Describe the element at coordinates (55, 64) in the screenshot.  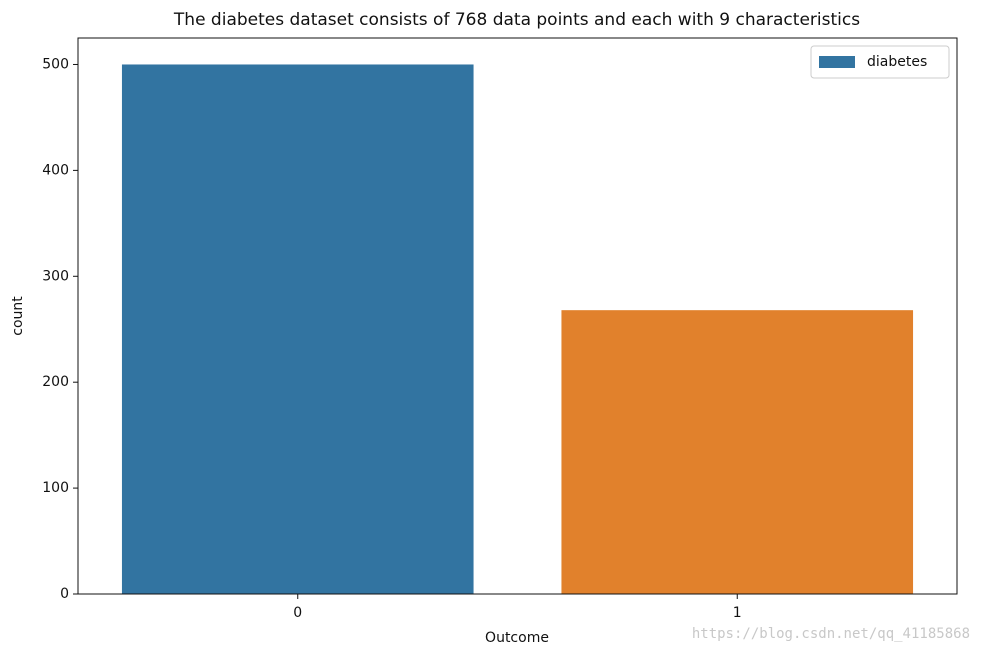
I see `y-tick-label: 500` at that location.